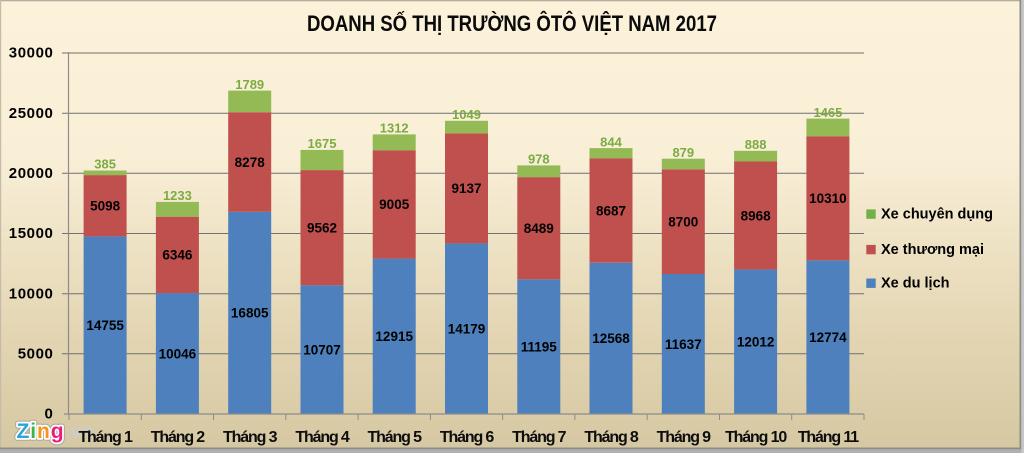 This screenshot has width=1024, height=458. I want to click on svg-text: Tháng 7, so click(539, 437).